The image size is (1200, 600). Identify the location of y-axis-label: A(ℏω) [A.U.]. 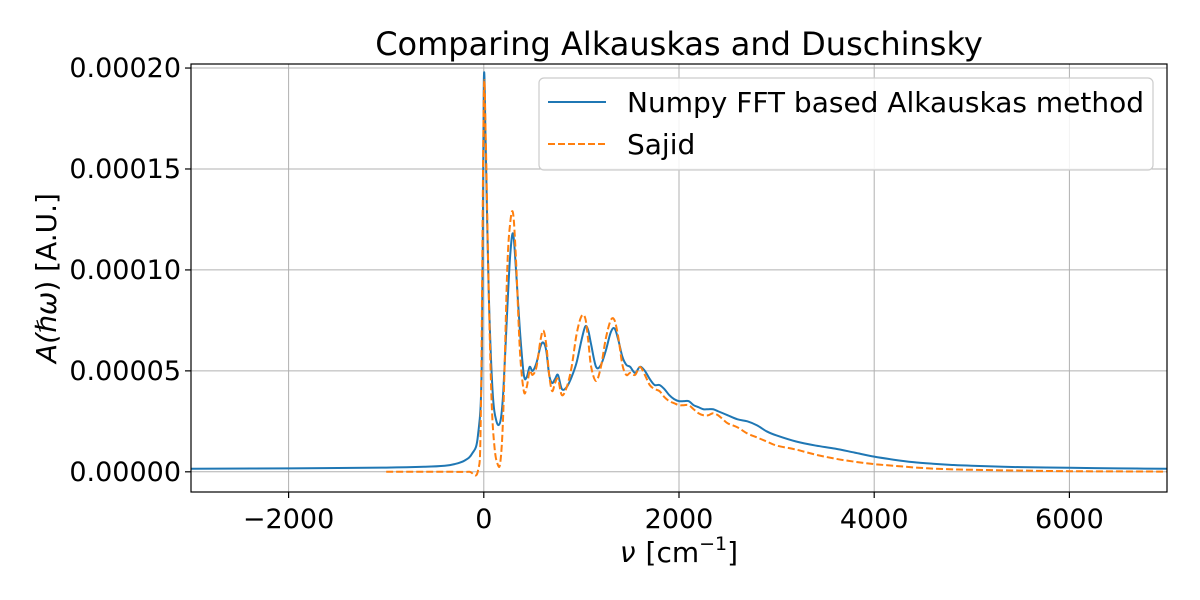
(46, 279).